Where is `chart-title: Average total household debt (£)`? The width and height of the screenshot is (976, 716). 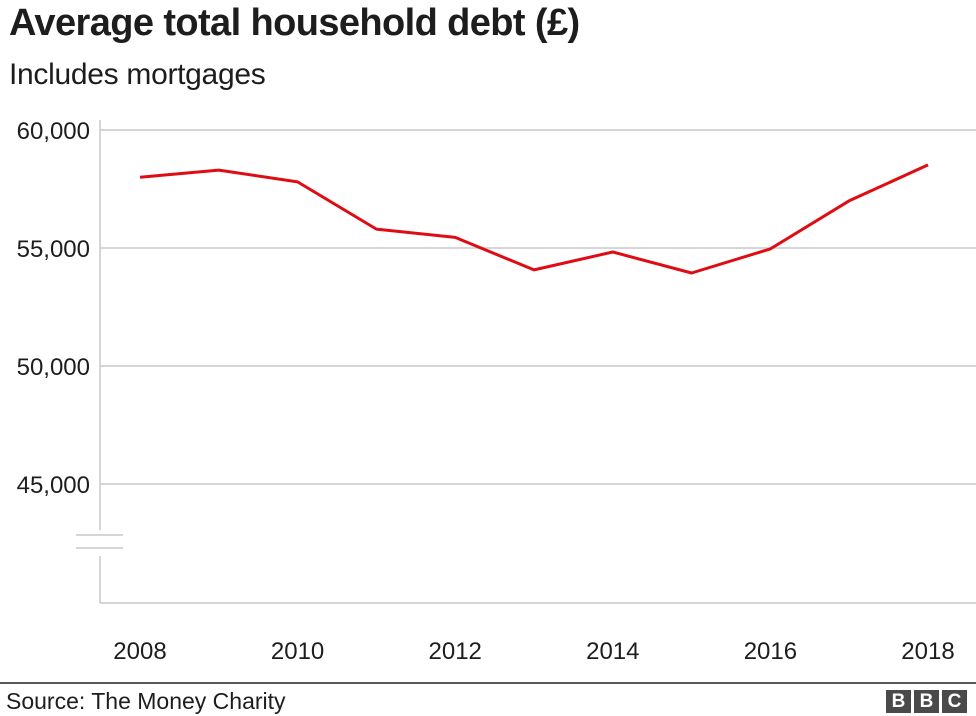 chart-title: Average total household debt (£) is located at coordinates (294, 23).